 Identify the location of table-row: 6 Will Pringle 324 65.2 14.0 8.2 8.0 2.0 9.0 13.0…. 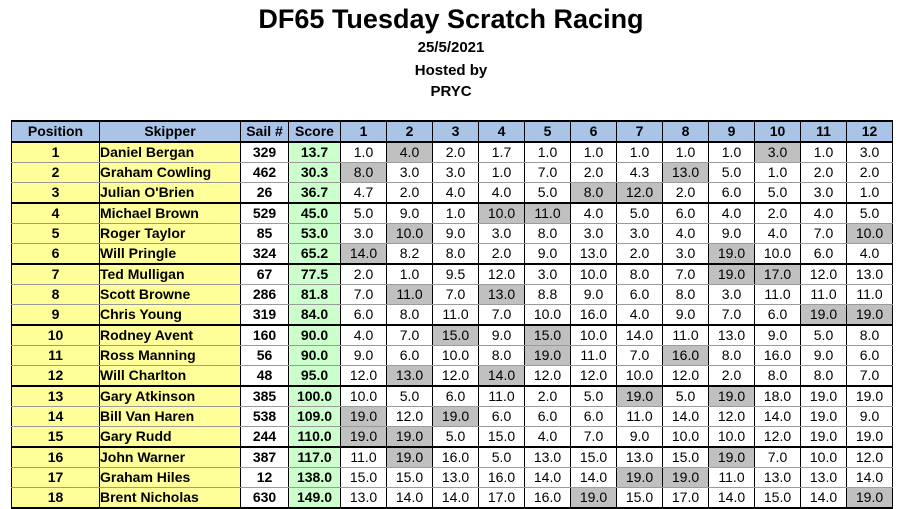
(452, 254).